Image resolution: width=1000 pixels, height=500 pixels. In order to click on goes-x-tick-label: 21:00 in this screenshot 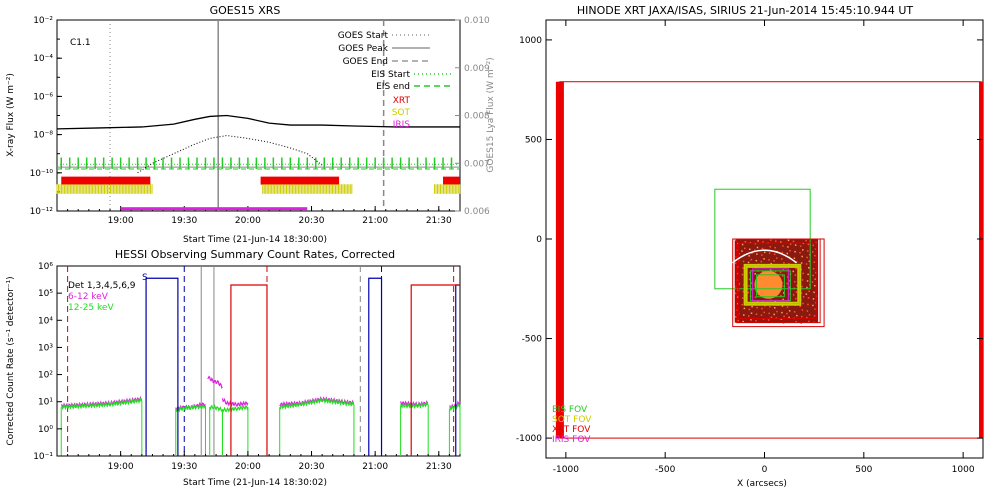, I will do `click(375, 221)`.